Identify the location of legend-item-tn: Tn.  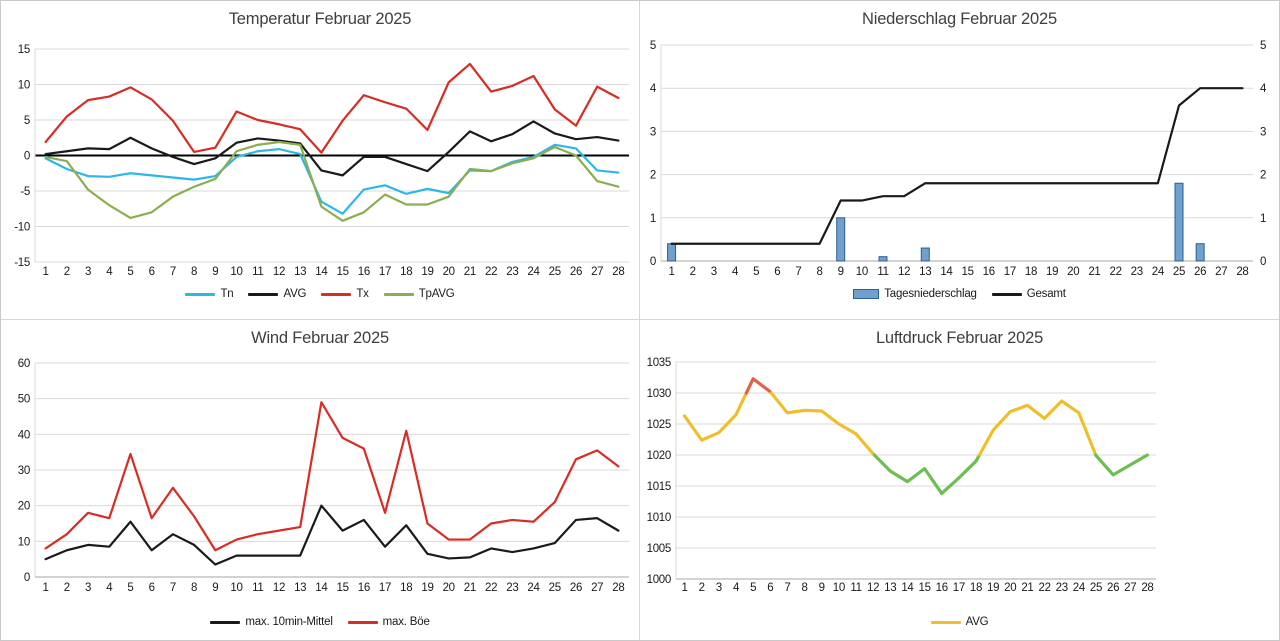
(209, 294).